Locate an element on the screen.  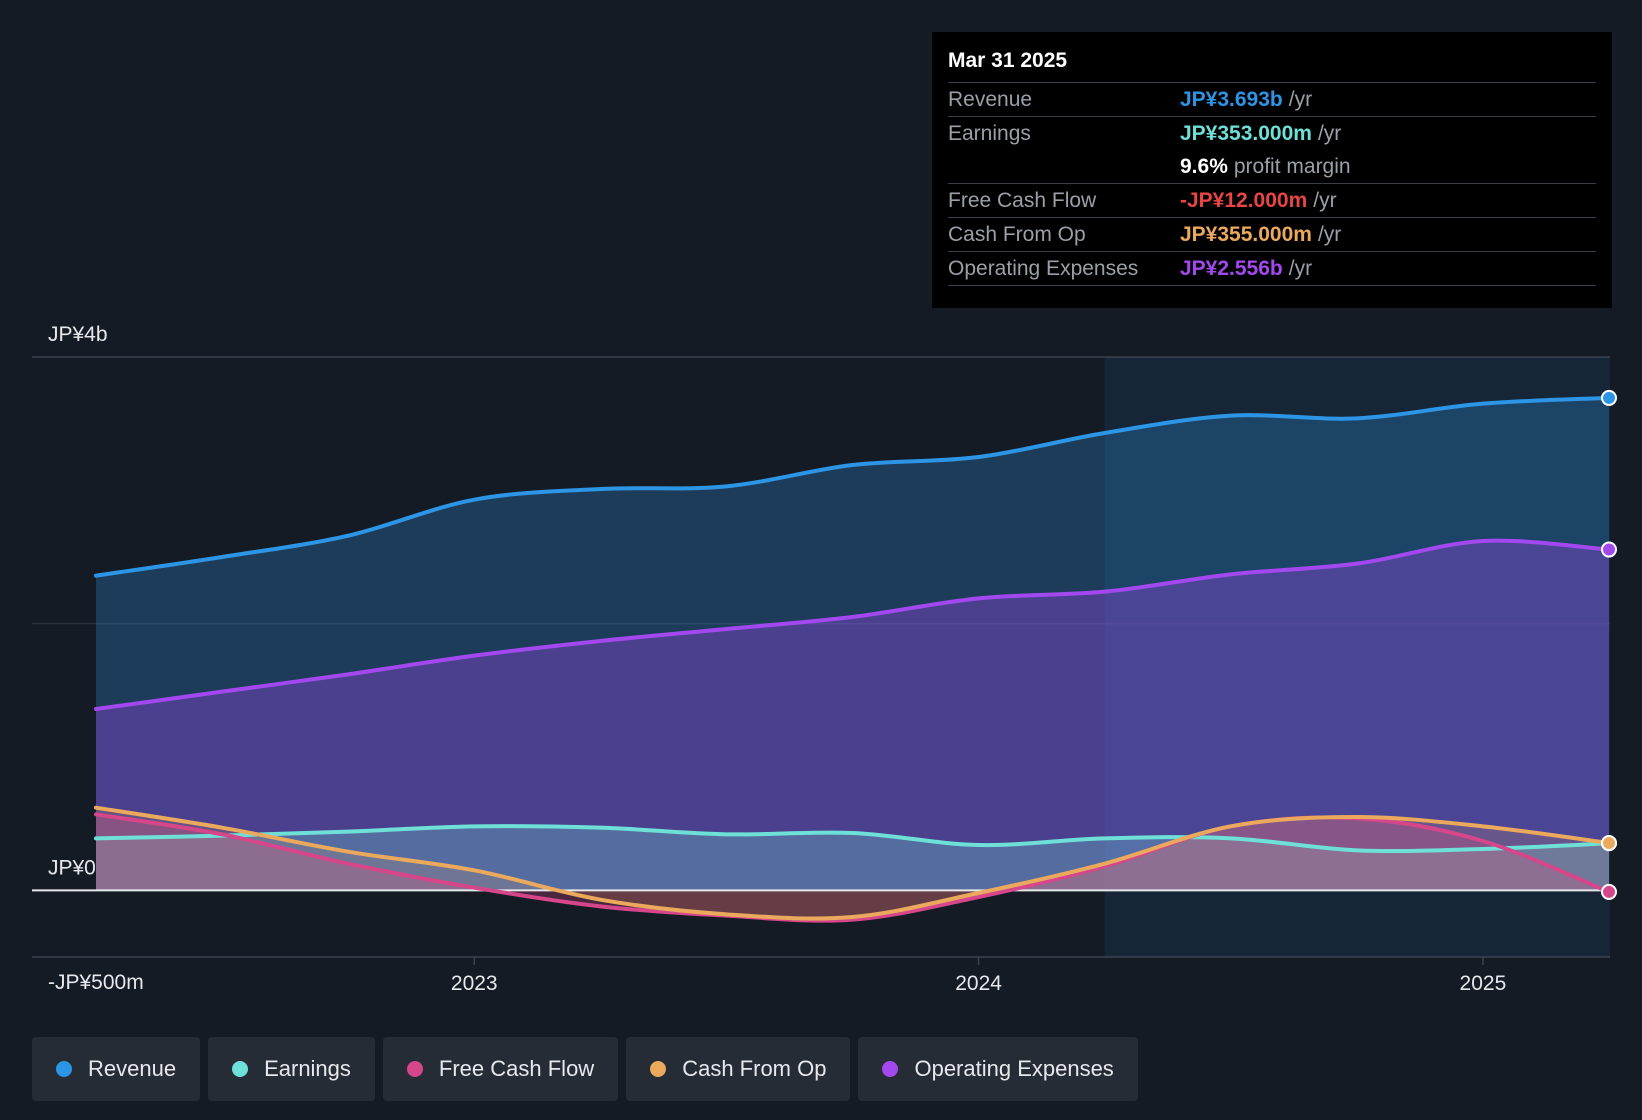
opex-line is located at coordinates (852, 624).